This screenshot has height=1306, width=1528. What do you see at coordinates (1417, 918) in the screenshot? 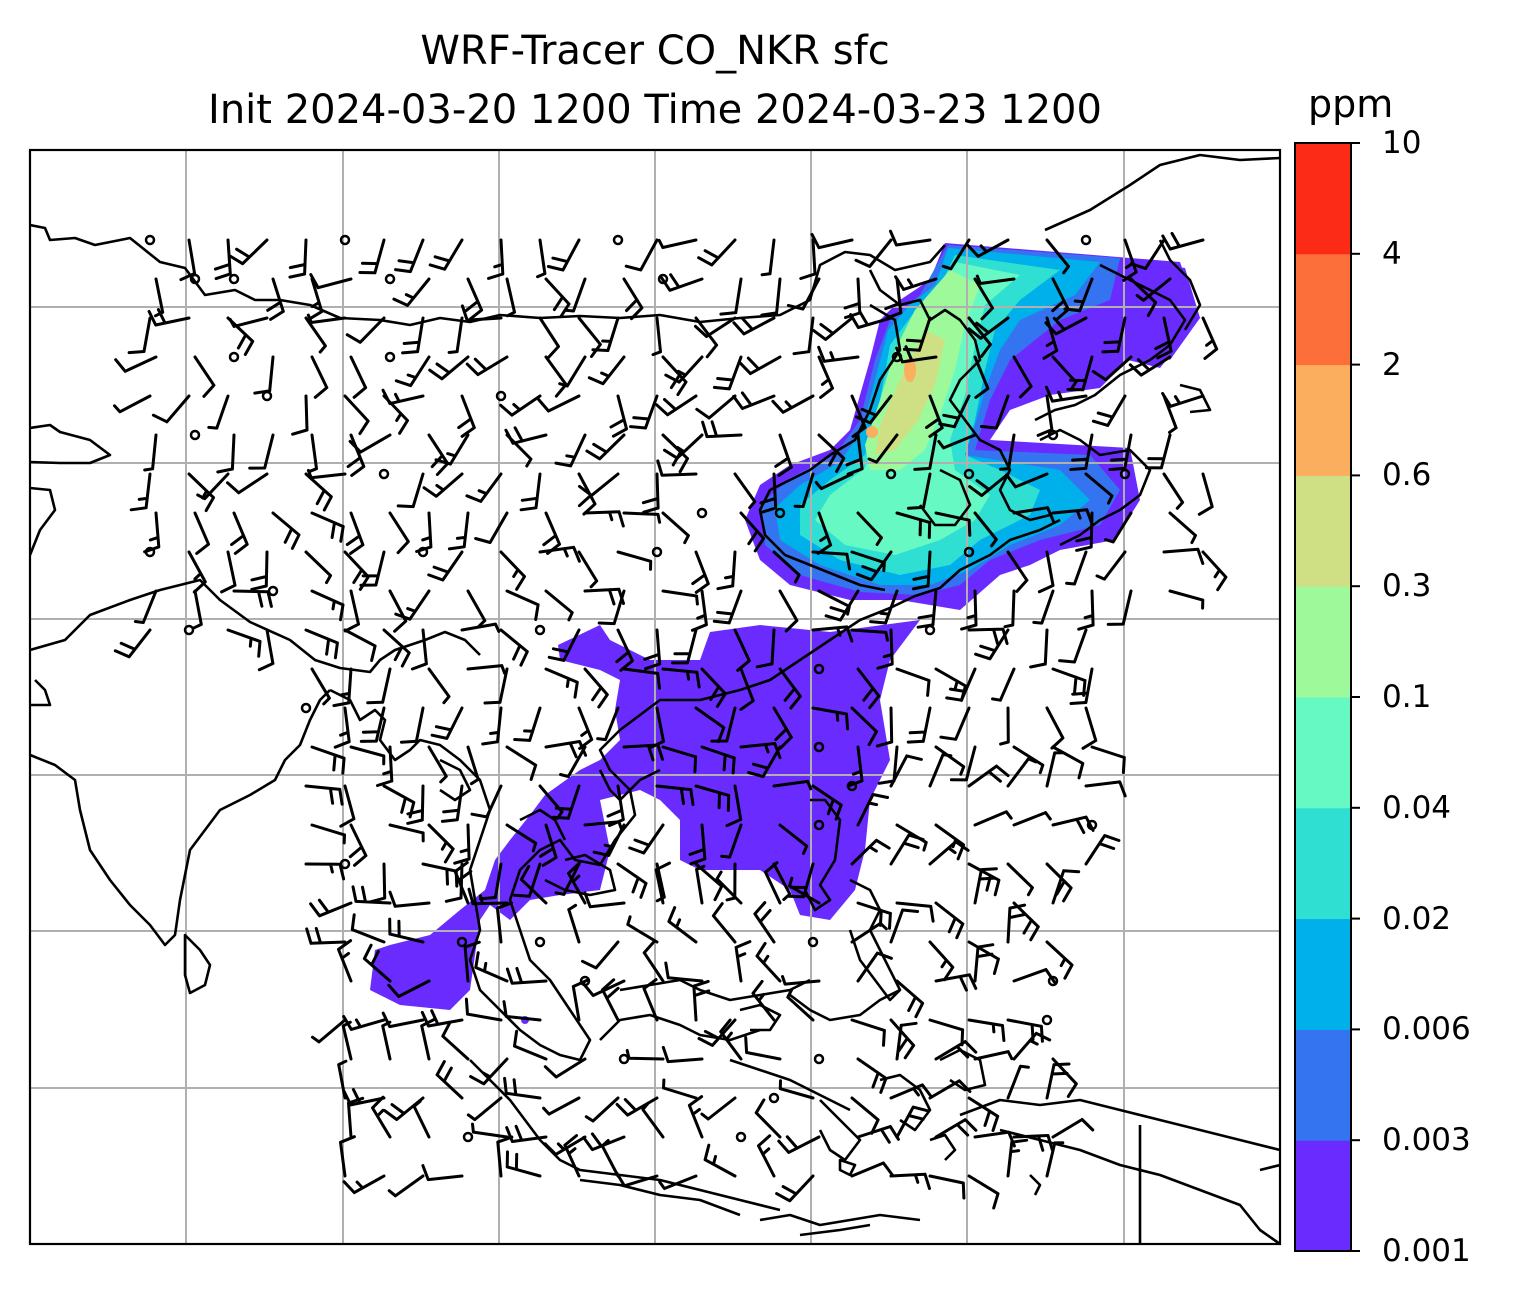
I see `colorbar-tick-label: 0.02` at bounding box center [1417, 918].